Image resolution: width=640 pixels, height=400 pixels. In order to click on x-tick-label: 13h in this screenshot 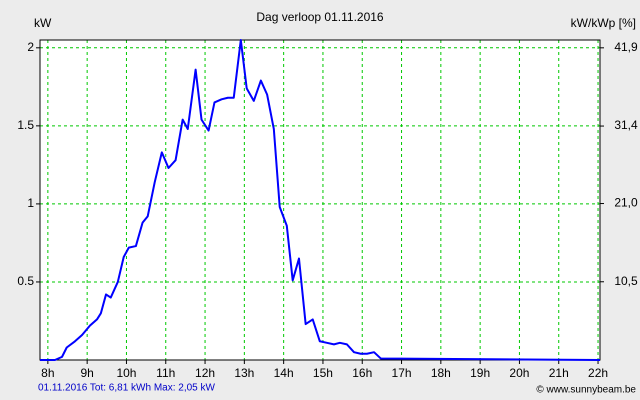, I will do `click(244, 373)`.